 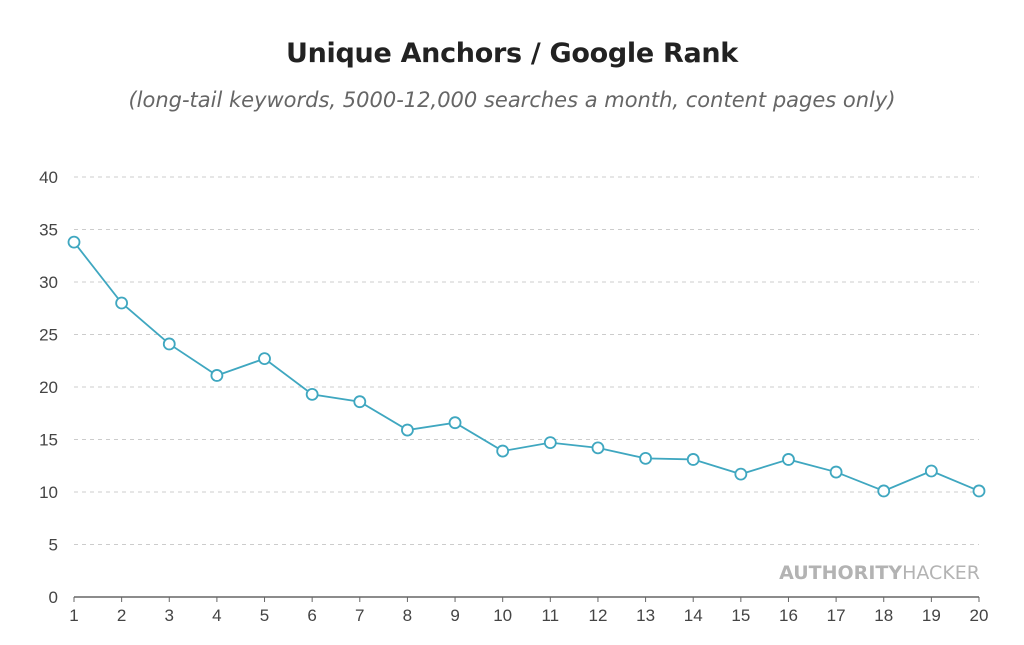 What do you see at coordinates (48, 230) in the screenshot?
I see `y-tick-label: 35` at bounding box center [48, 230].